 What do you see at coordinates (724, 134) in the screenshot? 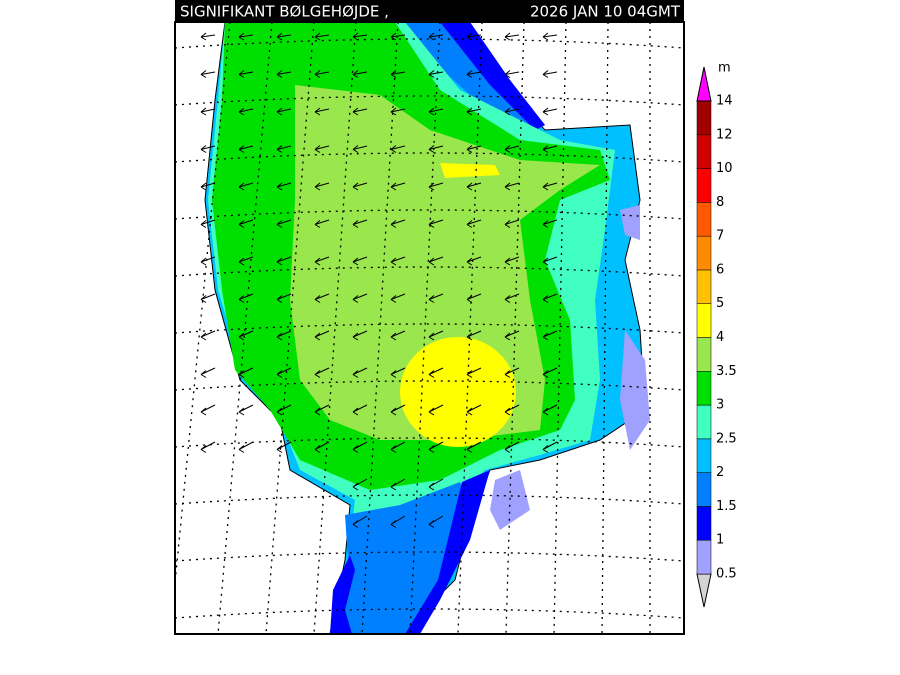
I see `legend-label: 12` at bounding box center [724, 134].